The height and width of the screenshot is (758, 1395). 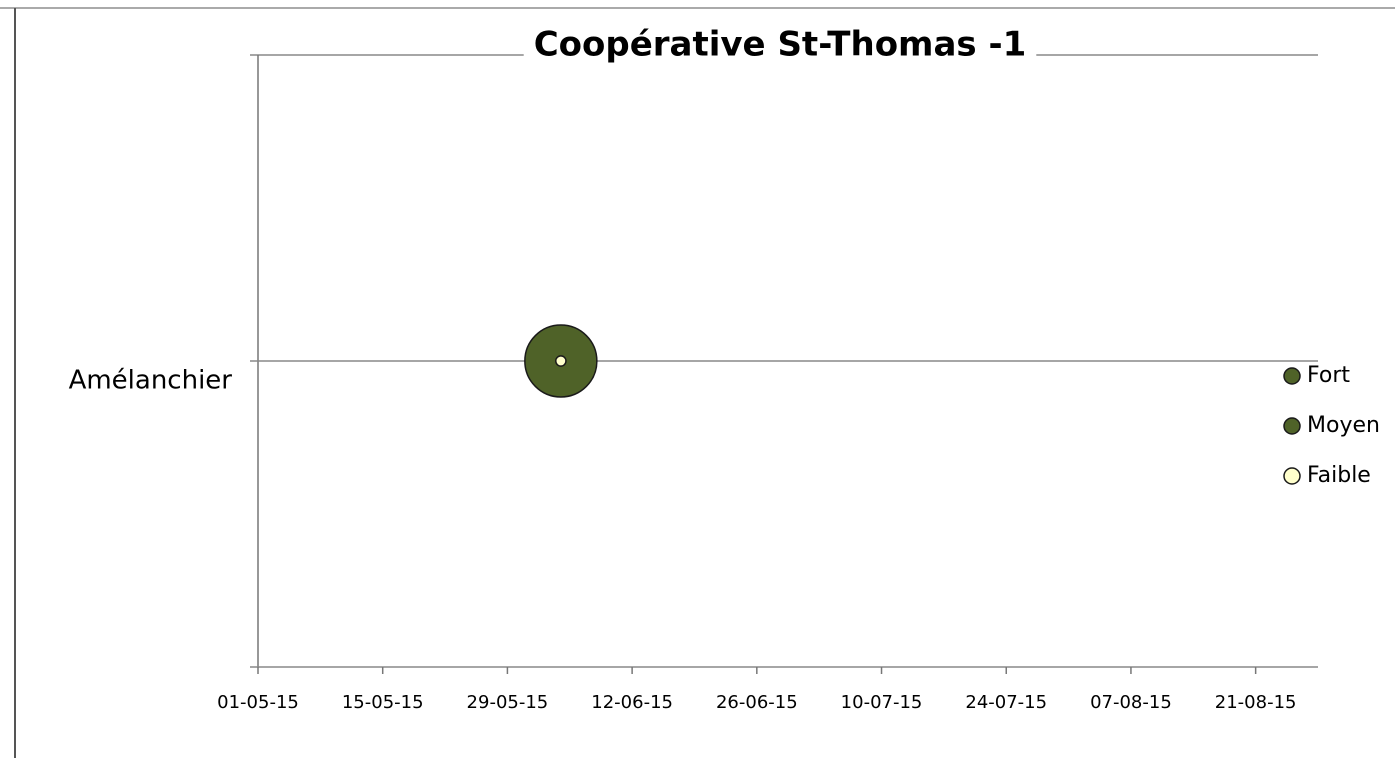 What do you see at coordinates (383, 702) in the screenshot?
I see `x-tick-label: 15-05-15` at bounding box center [383, 702].